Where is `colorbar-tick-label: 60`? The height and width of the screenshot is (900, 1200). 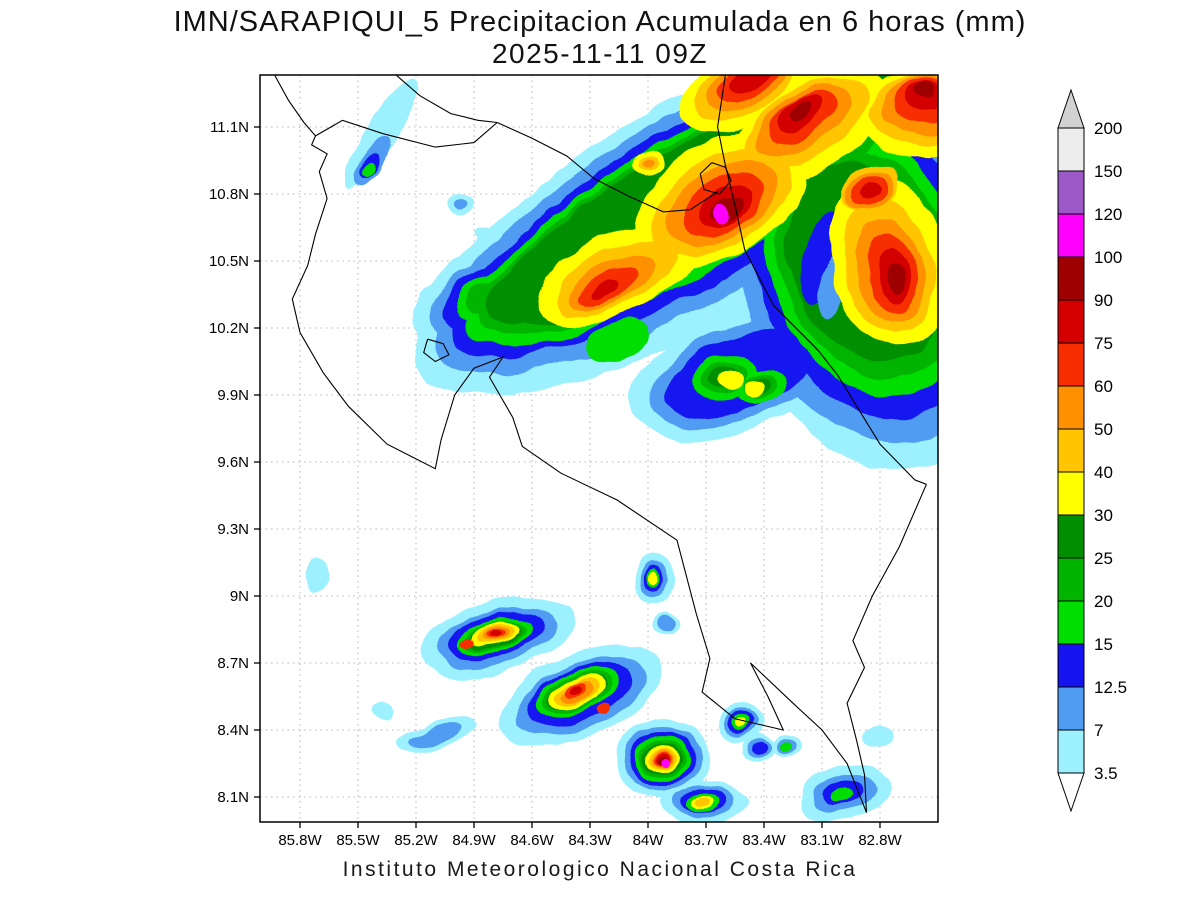
colorbar-tick-label: 60 is located at coordinates (1103, 386).